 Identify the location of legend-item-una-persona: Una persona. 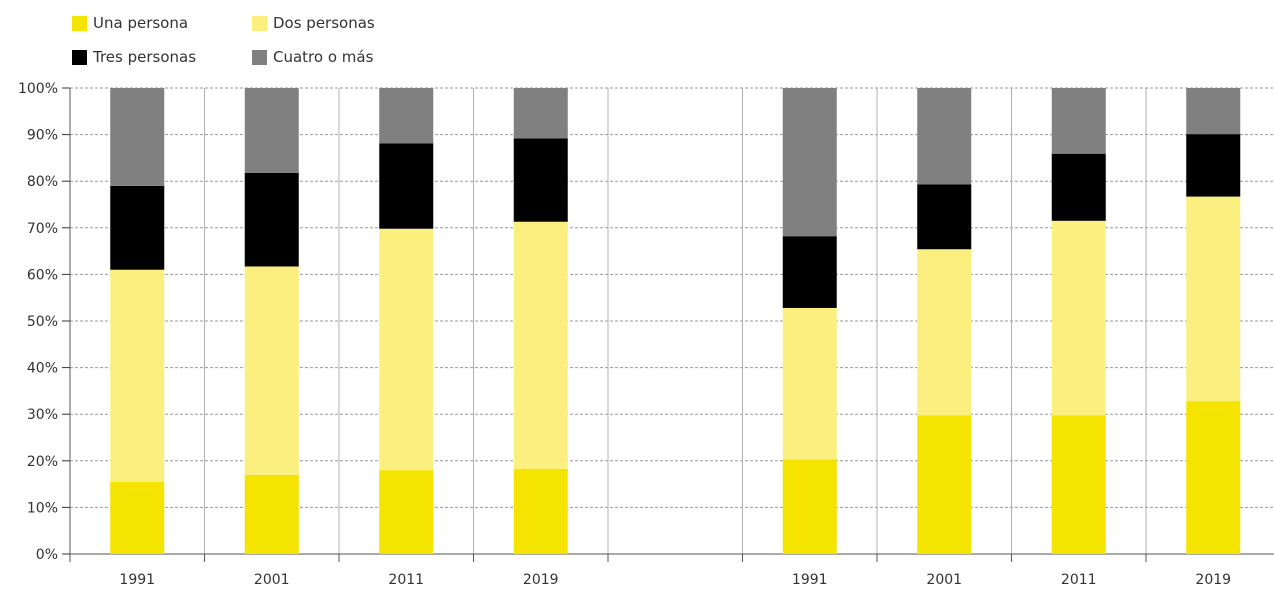
(130, 23).